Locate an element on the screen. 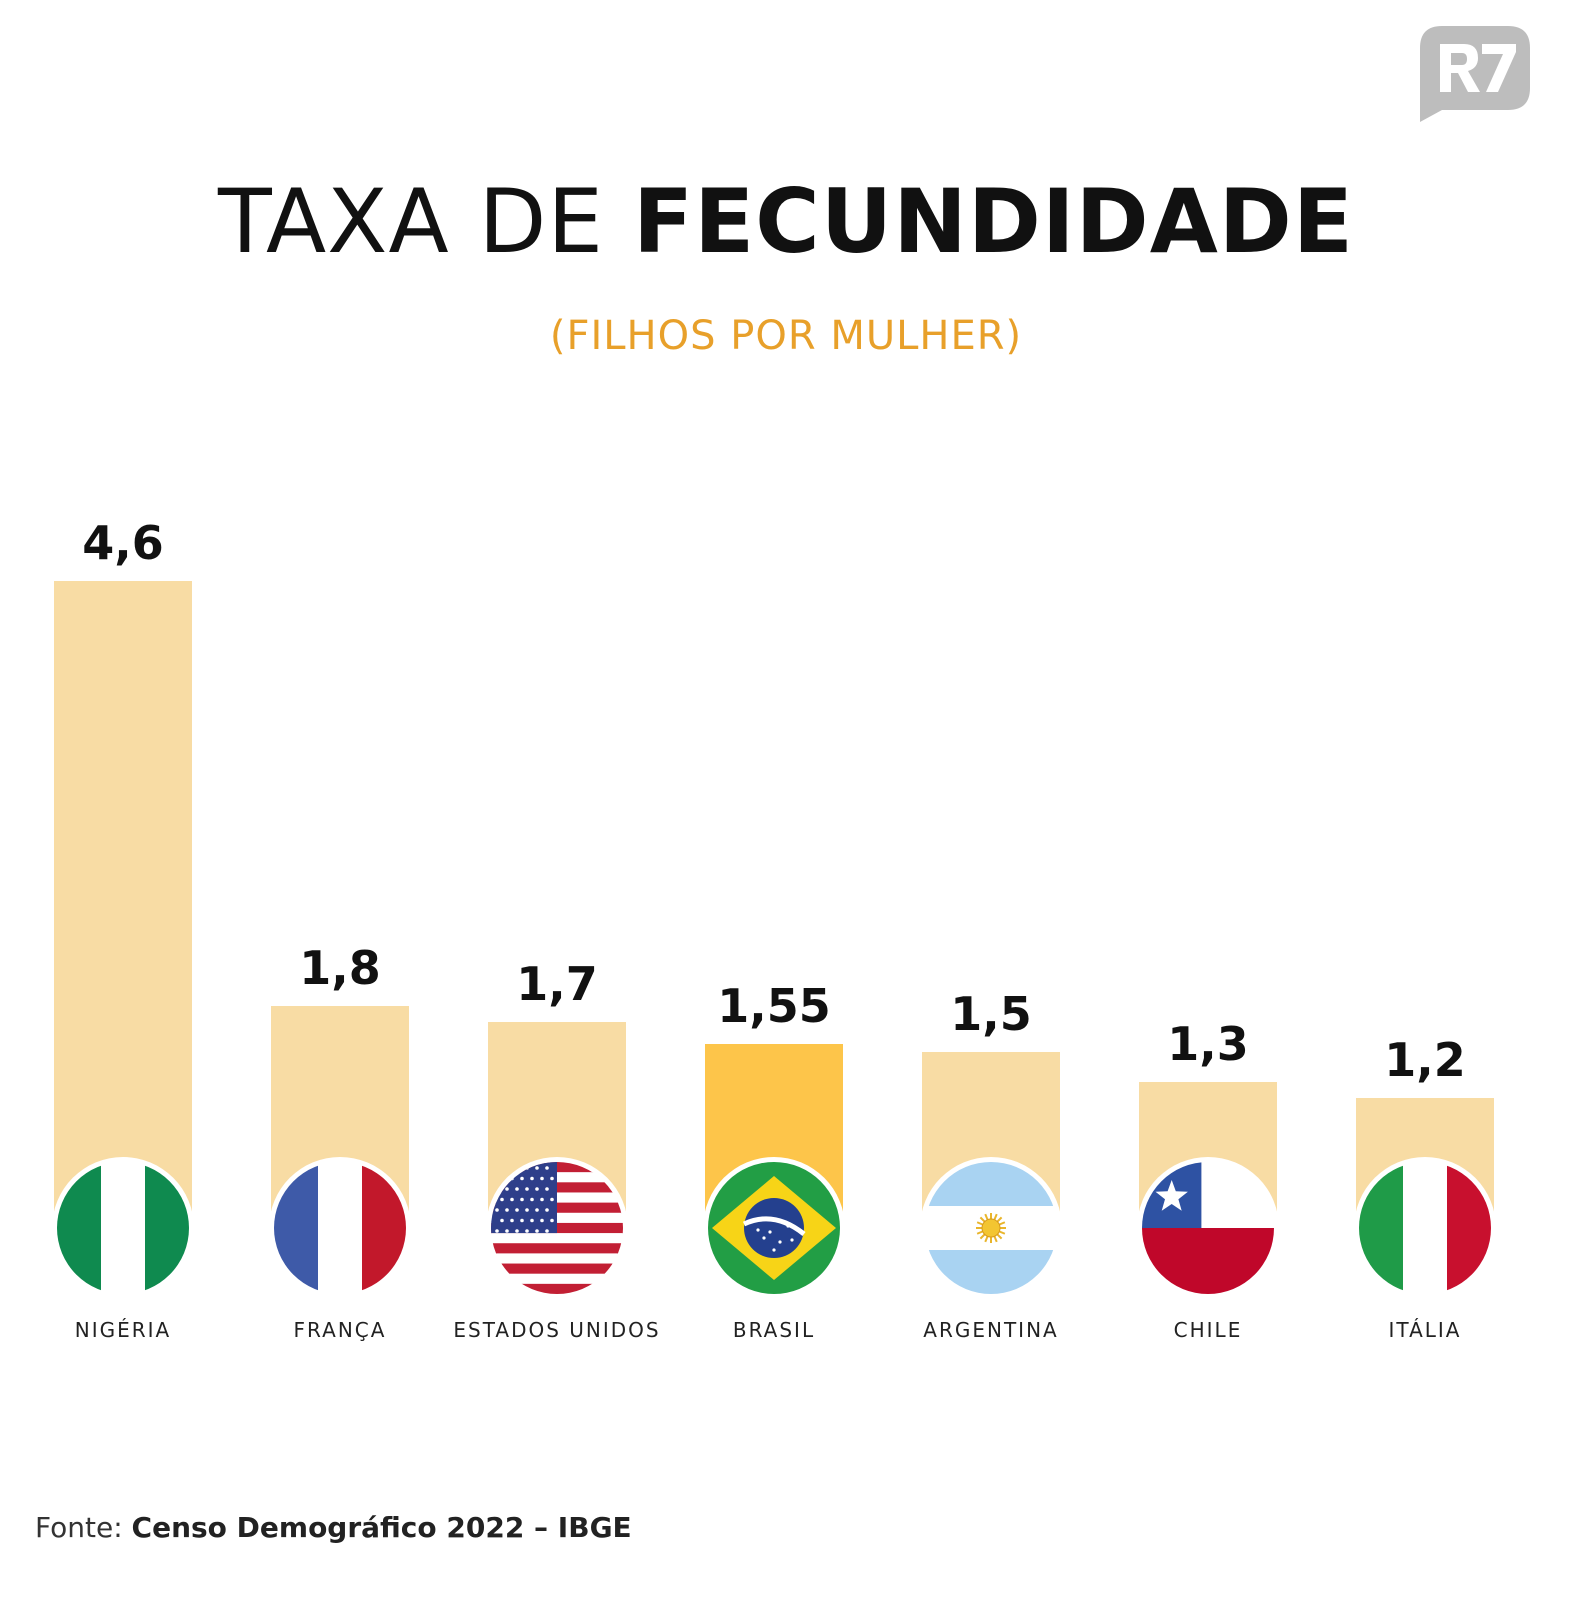  category-label-chile: CHILE is located at coordinates (1208, 1330).